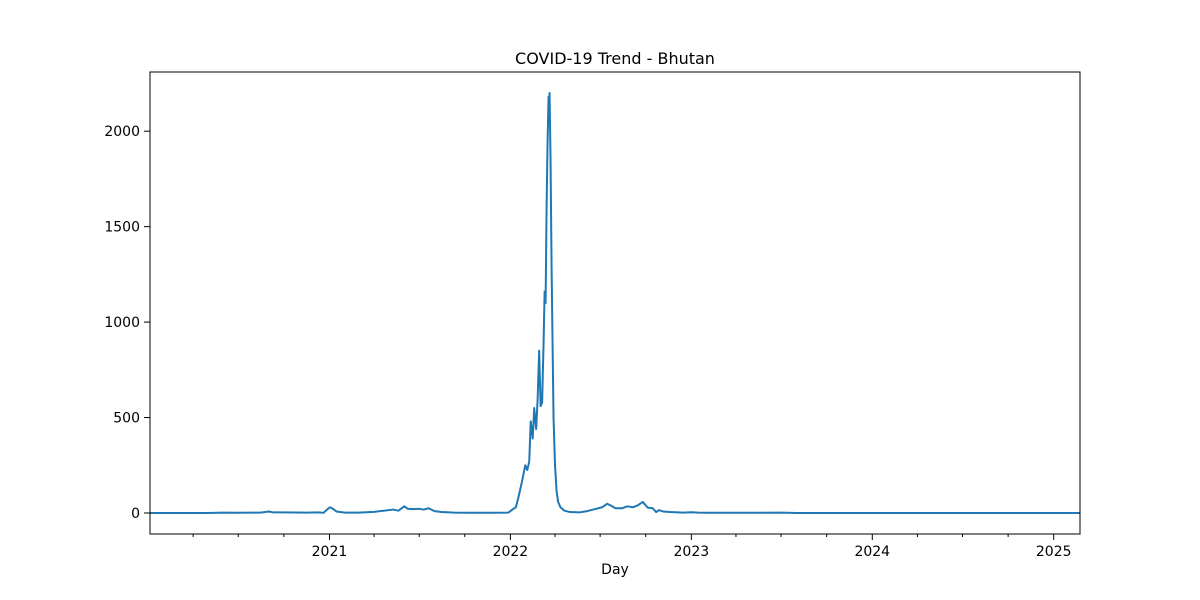  I want to click on x-tick-label: 2024, so click(872, 552).